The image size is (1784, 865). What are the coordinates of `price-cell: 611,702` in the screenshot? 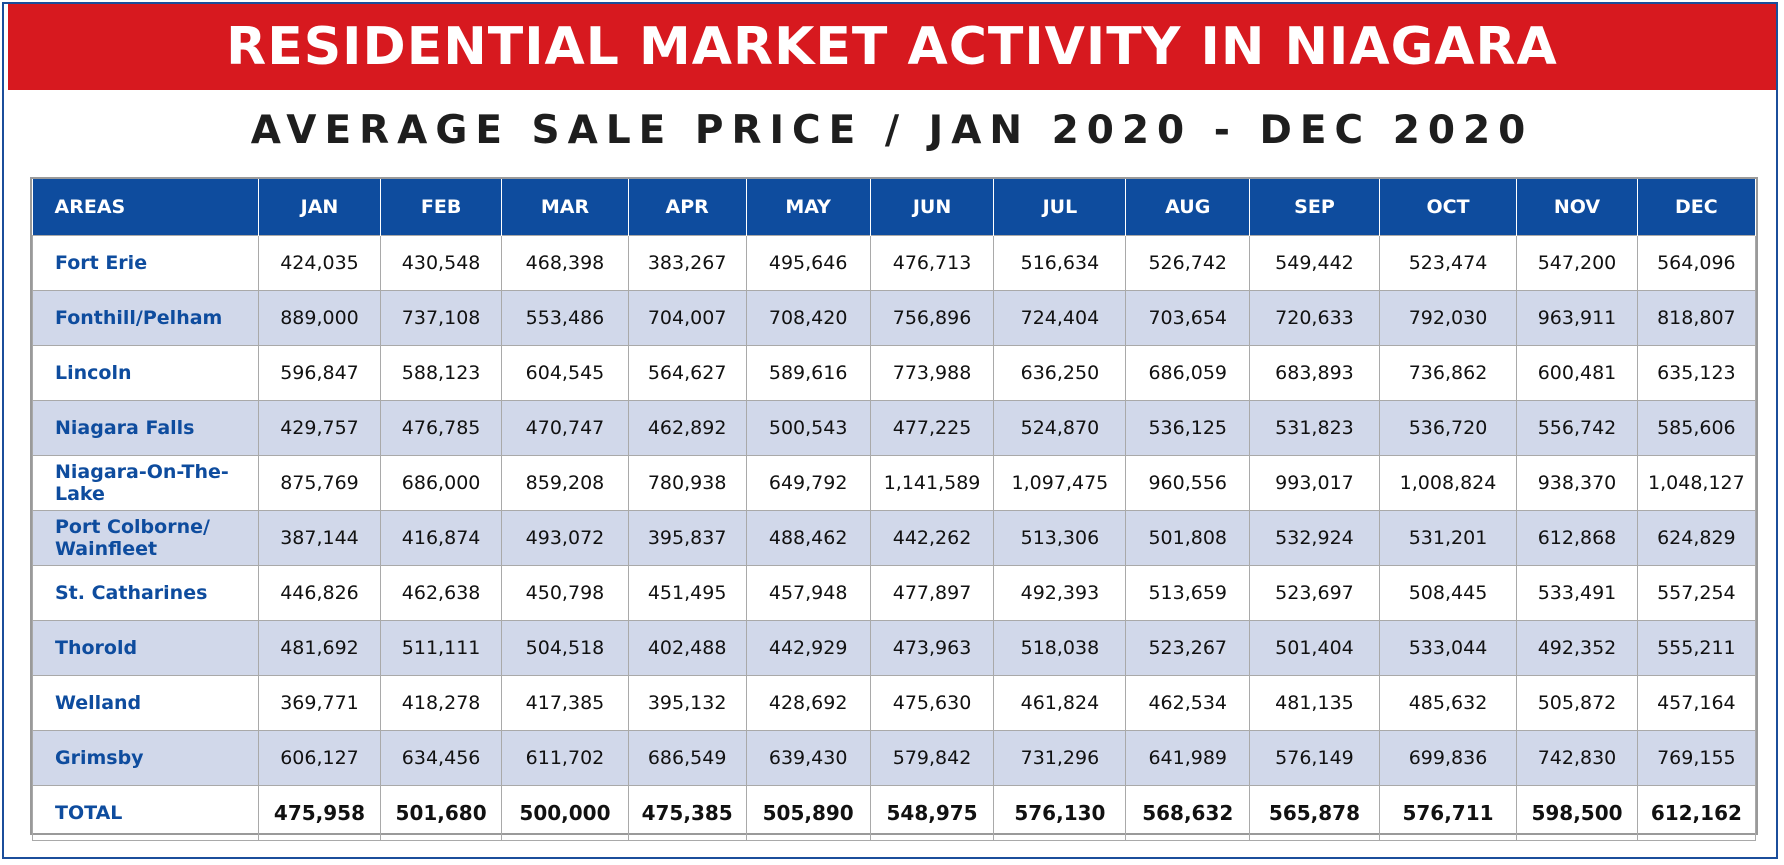 It's located at (565, 758).